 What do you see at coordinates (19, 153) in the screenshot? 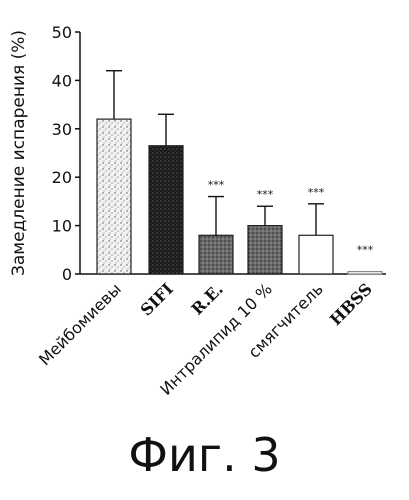
I see `y-axis-label: Замедление испарения (%)` at bounding box center [19, 153].